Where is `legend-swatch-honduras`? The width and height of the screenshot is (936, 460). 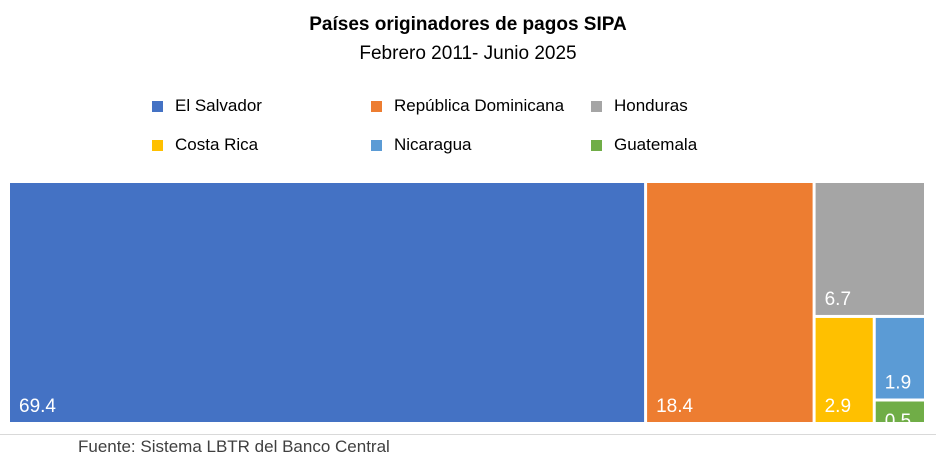
legend-swatch-honduras is located at coordinates (596, 106).